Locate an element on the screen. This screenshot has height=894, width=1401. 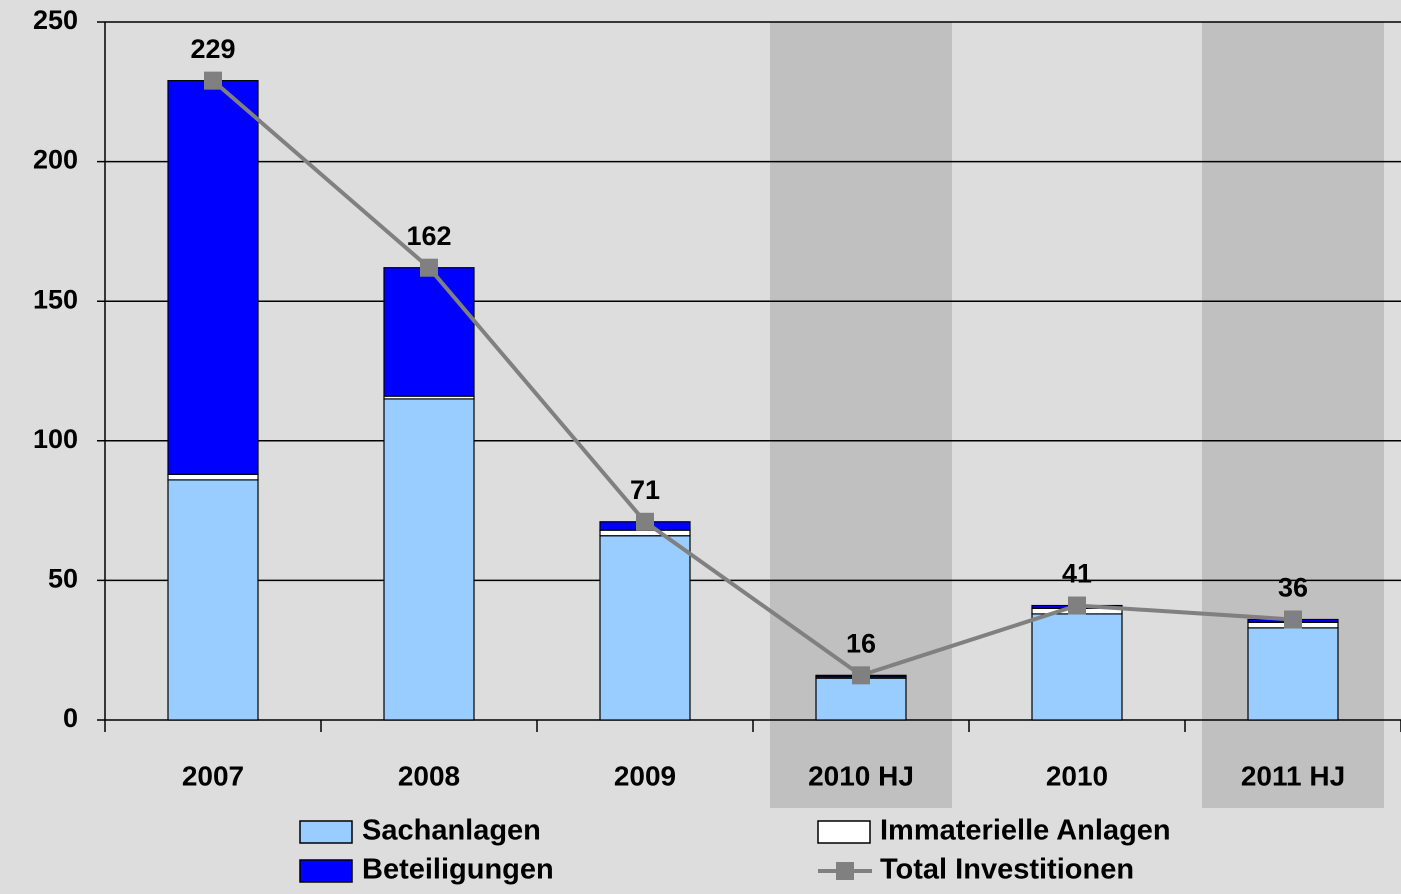
x-tick-label: 2008 is located at coordinates (429, 775).